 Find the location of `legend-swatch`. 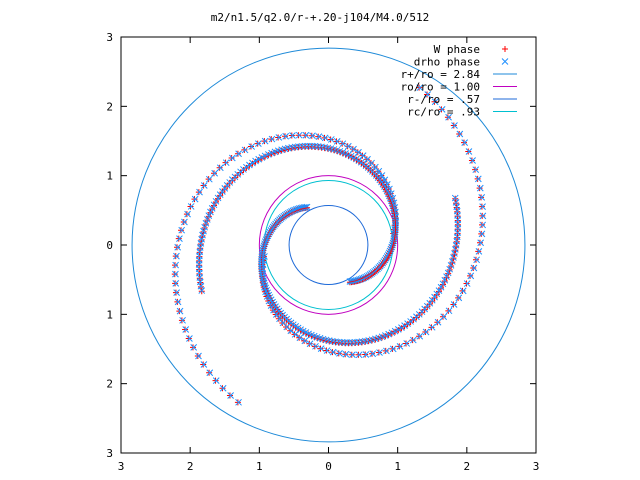

legend-swatch is located at coordinates (505, 61).